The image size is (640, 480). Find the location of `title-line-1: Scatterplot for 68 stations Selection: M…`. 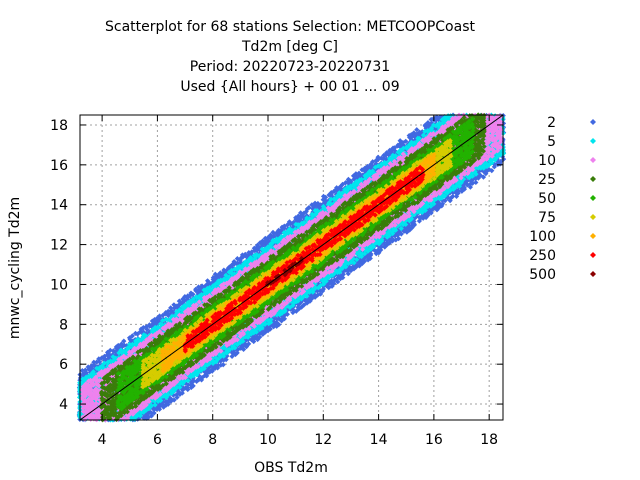

title-line-1: Scatterplot for 68 stations Selection: M… is located at coordinates (290, 27).